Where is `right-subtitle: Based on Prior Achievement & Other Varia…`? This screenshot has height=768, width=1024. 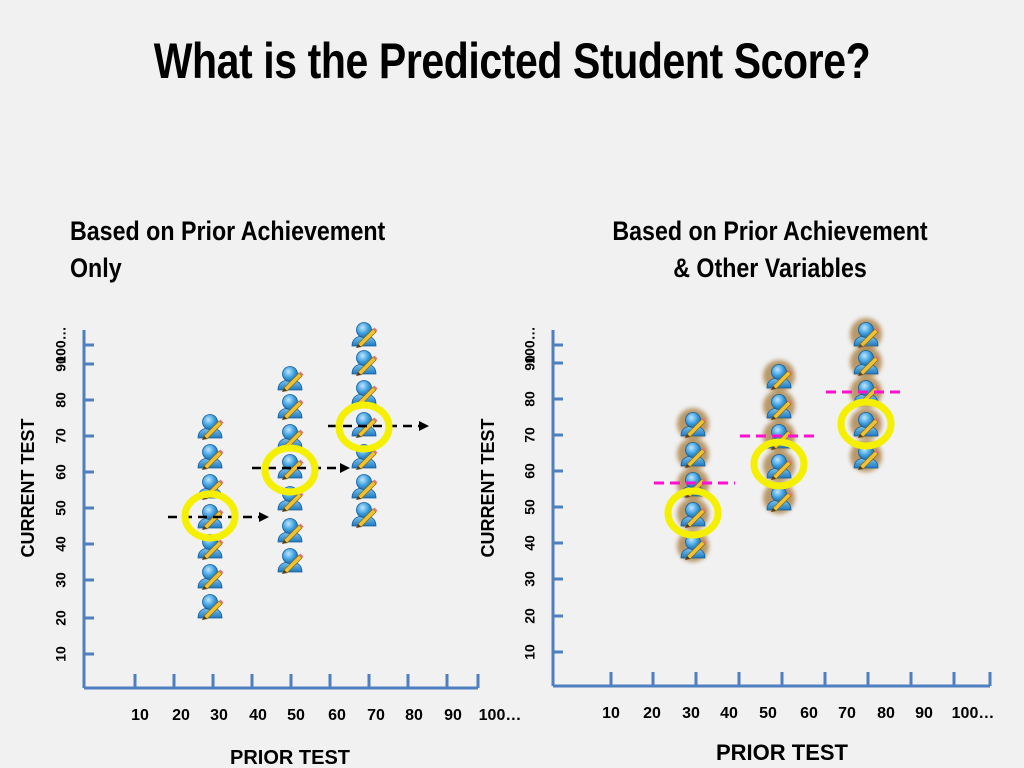
right-subtitle: Based on Prior Achievement & Other Varia… is located at coordinates (769, 250).